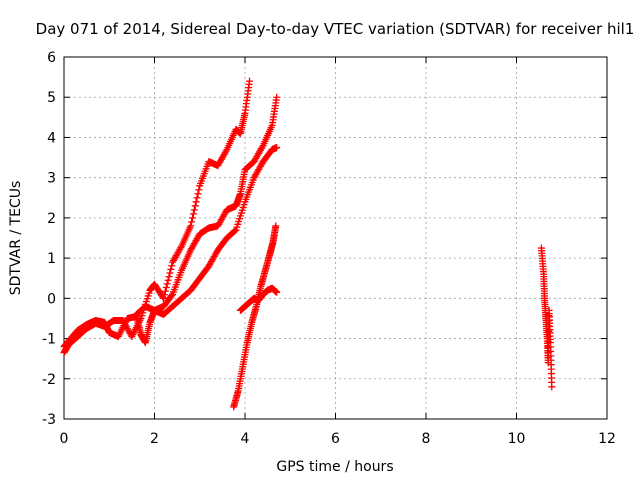 The height and width of the screenshot is (480, 640). I want to click on y-tick-label: 1, so click(51, 259).